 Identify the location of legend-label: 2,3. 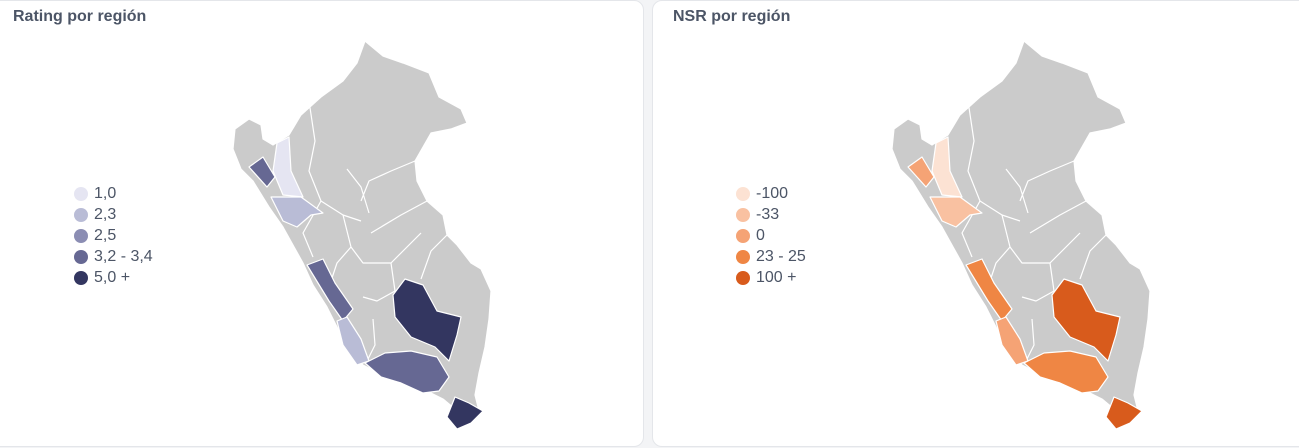
(105, 214).